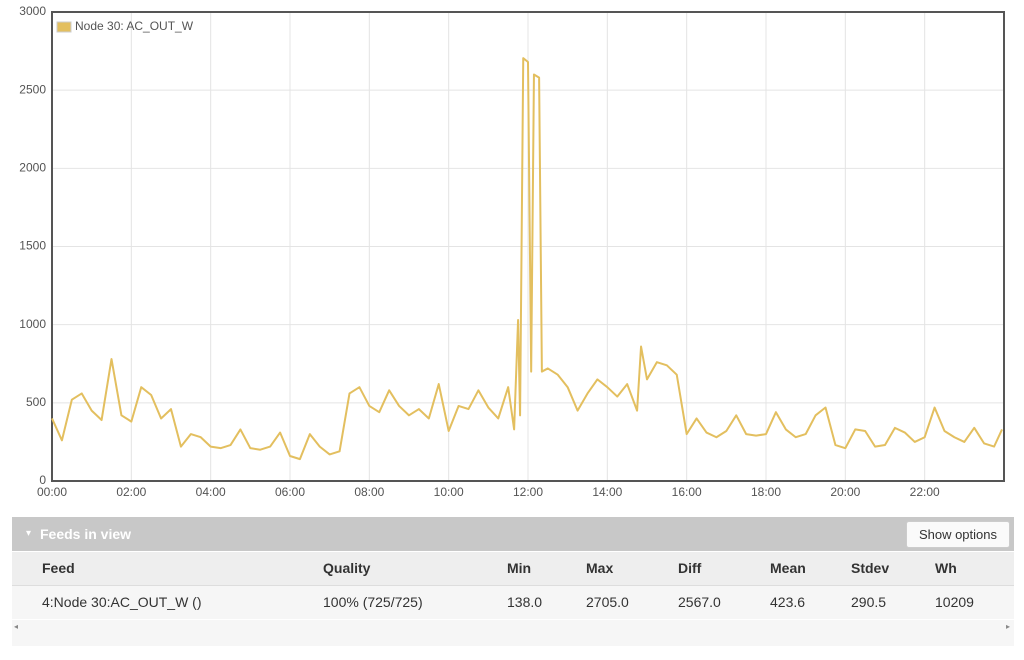  Describe the element at coordinates (369, 492) in the screenshot. I see `x-tick-label: 08:00` at that location.